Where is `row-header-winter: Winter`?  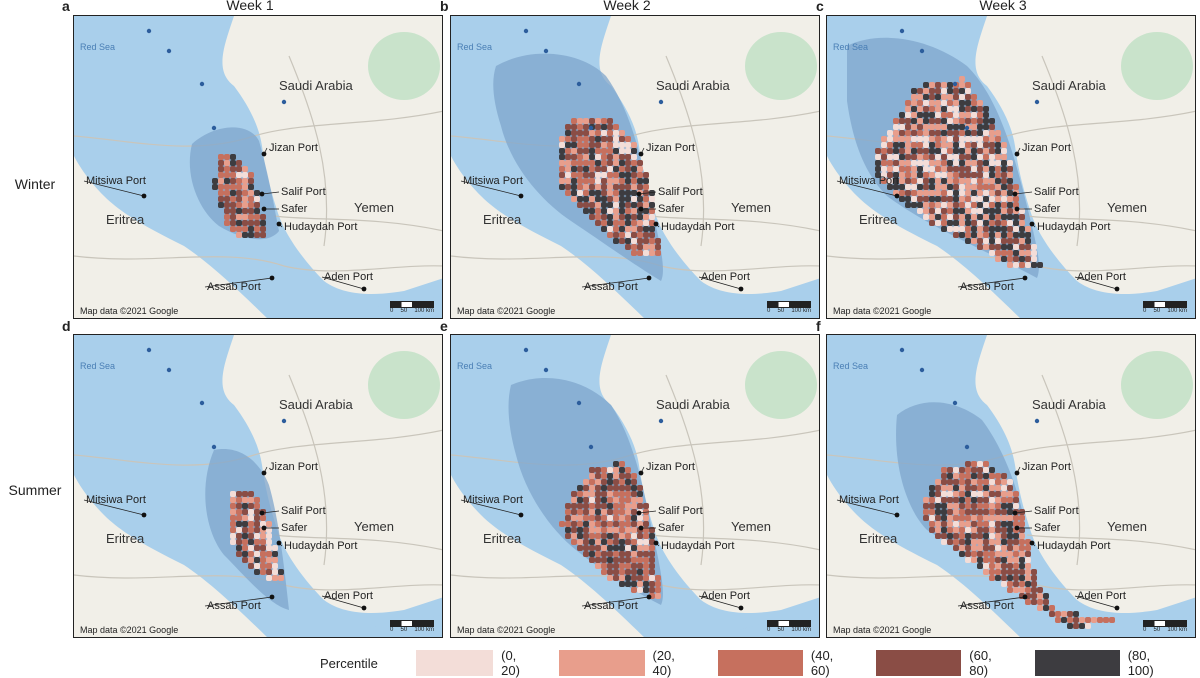
row-header-winter: Winter is located at coordinates (35, 184).